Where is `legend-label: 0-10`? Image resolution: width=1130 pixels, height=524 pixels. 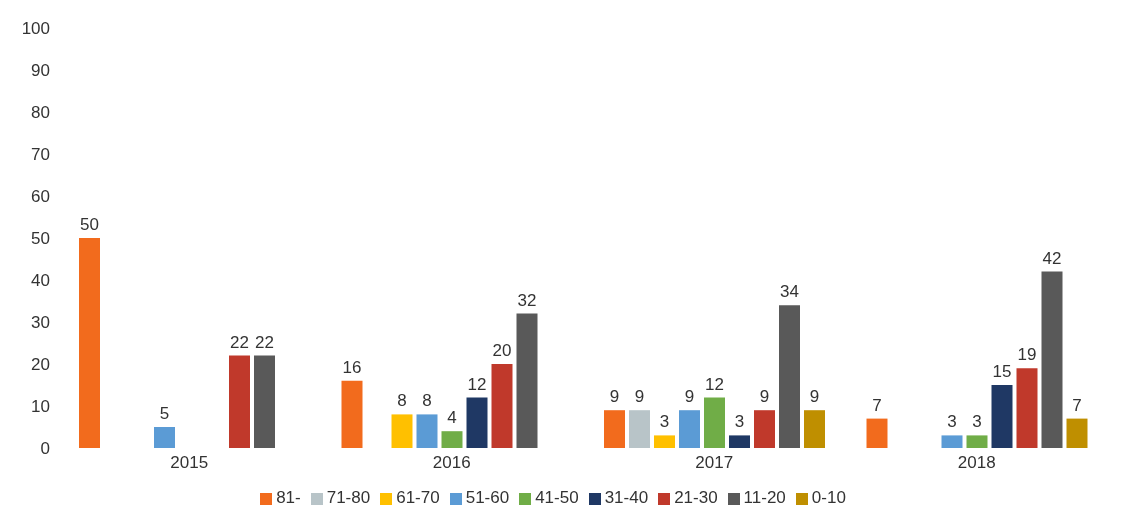
legend-label: 0-10 is located at coordinates (828, 497).